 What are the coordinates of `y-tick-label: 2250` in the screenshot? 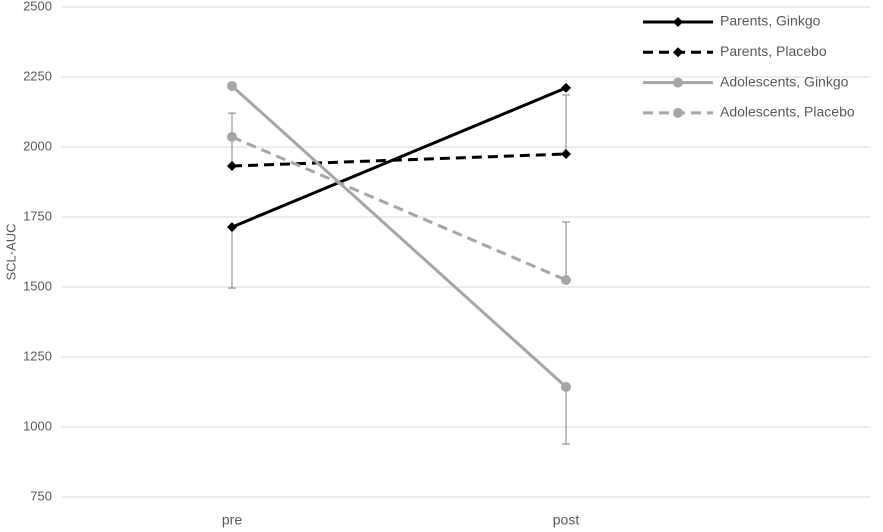 It's located at (37, 75).